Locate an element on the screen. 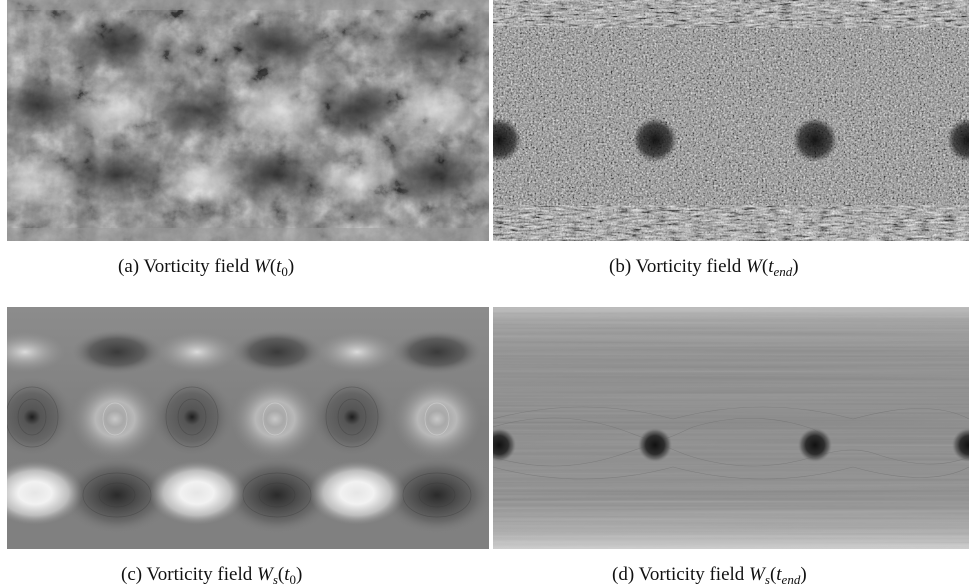  caption-c: (c) Vorticity field Ws(t0) is located at coordinates (212, 575).